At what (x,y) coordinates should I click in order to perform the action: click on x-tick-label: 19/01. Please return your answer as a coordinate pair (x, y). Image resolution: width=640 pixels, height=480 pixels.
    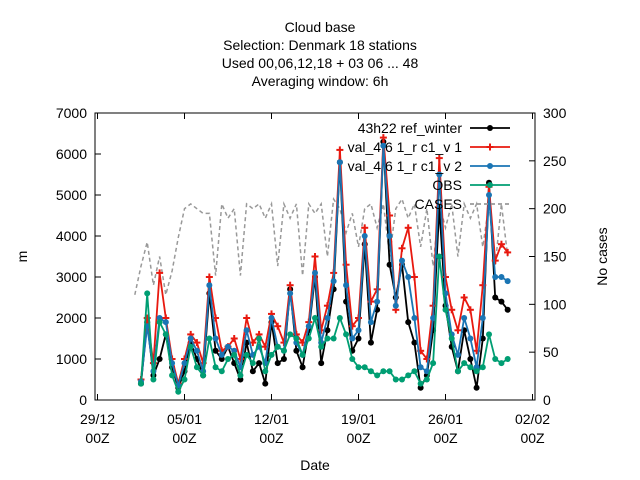
    Looking at the image, I should click on (358, 419).